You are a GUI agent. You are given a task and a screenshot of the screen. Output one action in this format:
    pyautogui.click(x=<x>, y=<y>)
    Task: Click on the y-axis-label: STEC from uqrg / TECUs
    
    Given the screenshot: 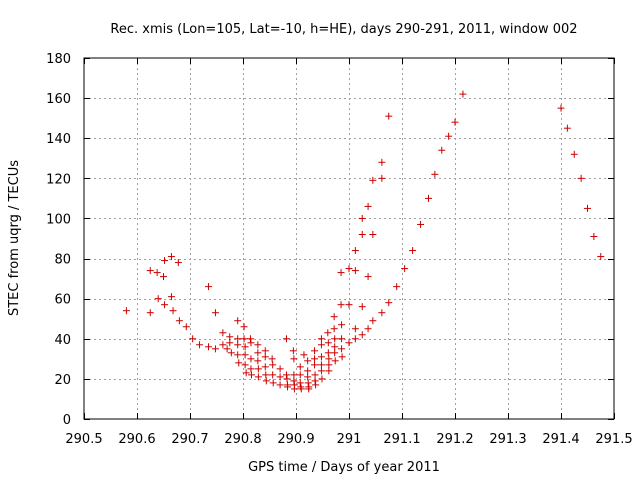 What is the action you would take?
    pyautogui.click(x=14, y=238)
    